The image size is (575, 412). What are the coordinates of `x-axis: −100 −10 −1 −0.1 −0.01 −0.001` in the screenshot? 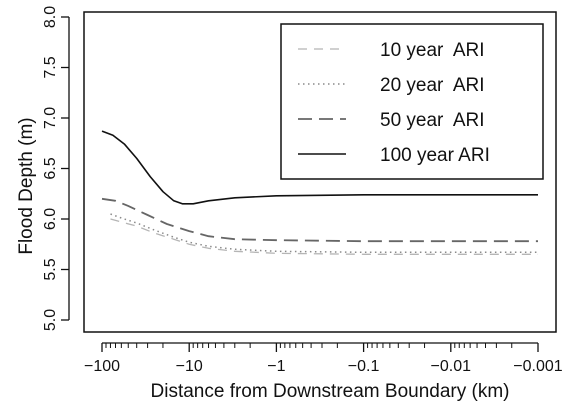 It's located at (323, 358).